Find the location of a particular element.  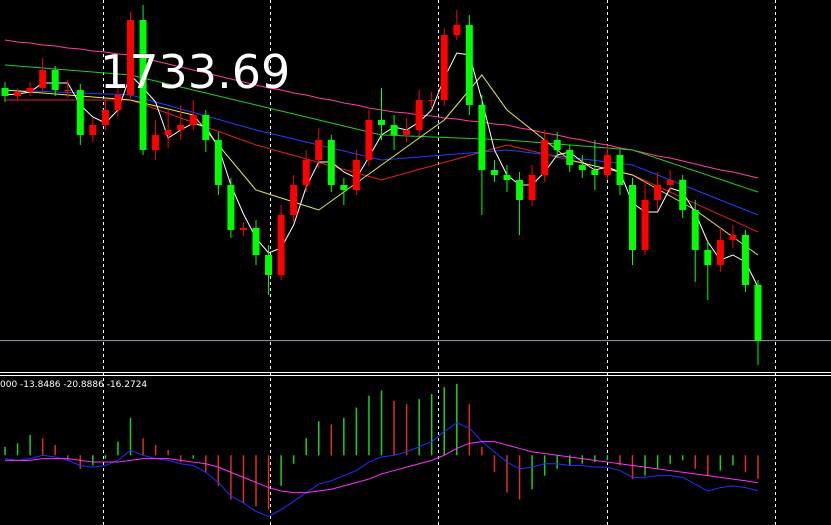

bid-price: 1733.69 is located at coordinates (195, 72).